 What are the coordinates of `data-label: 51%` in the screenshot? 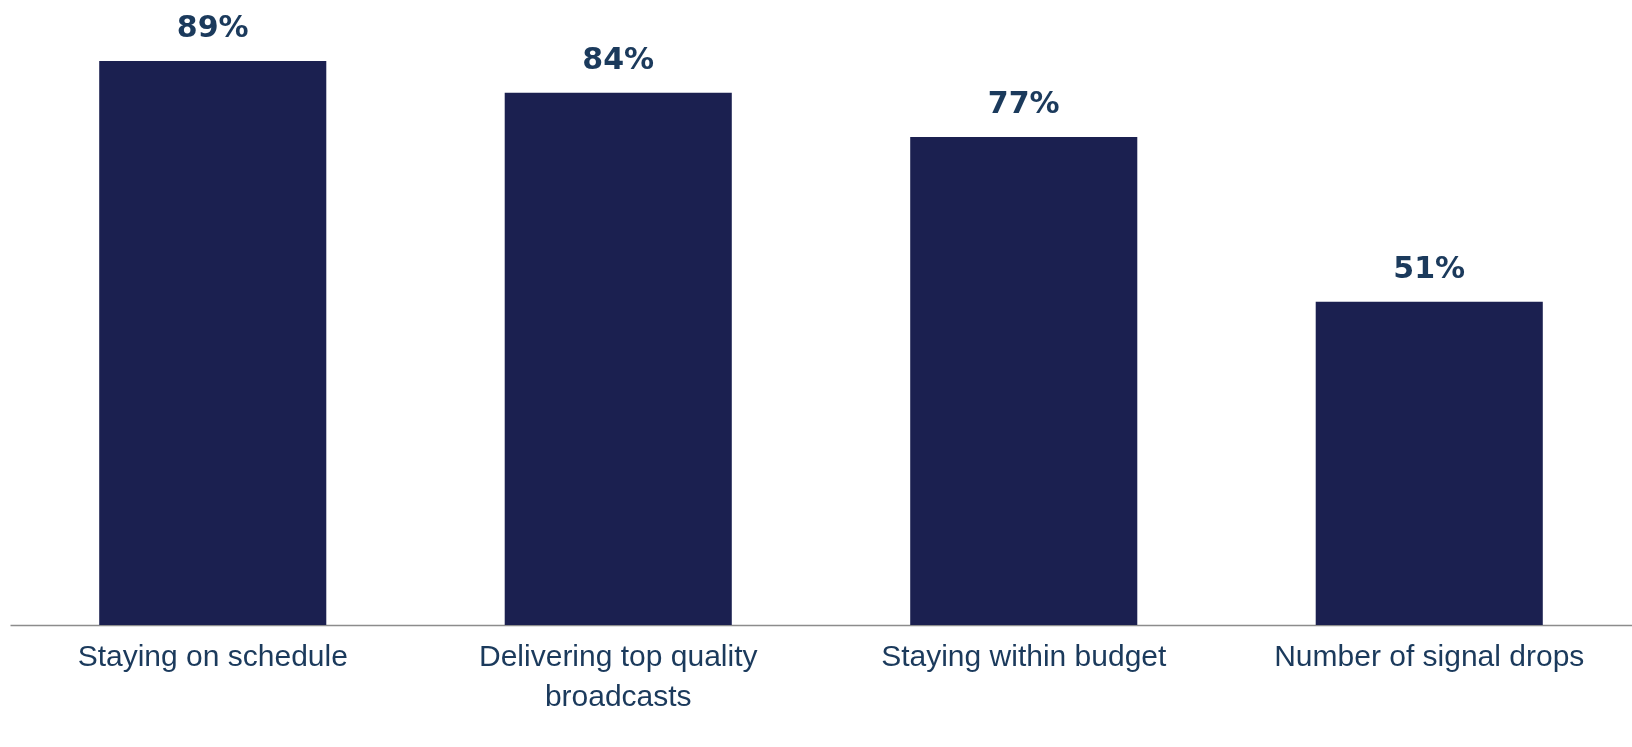 It's located at (1429, 267).